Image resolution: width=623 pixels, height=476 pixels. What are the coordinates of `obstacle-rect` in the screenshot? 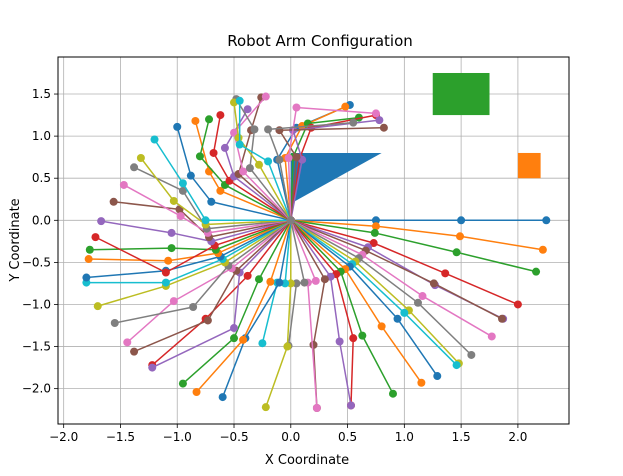 It's located at (461, 94).